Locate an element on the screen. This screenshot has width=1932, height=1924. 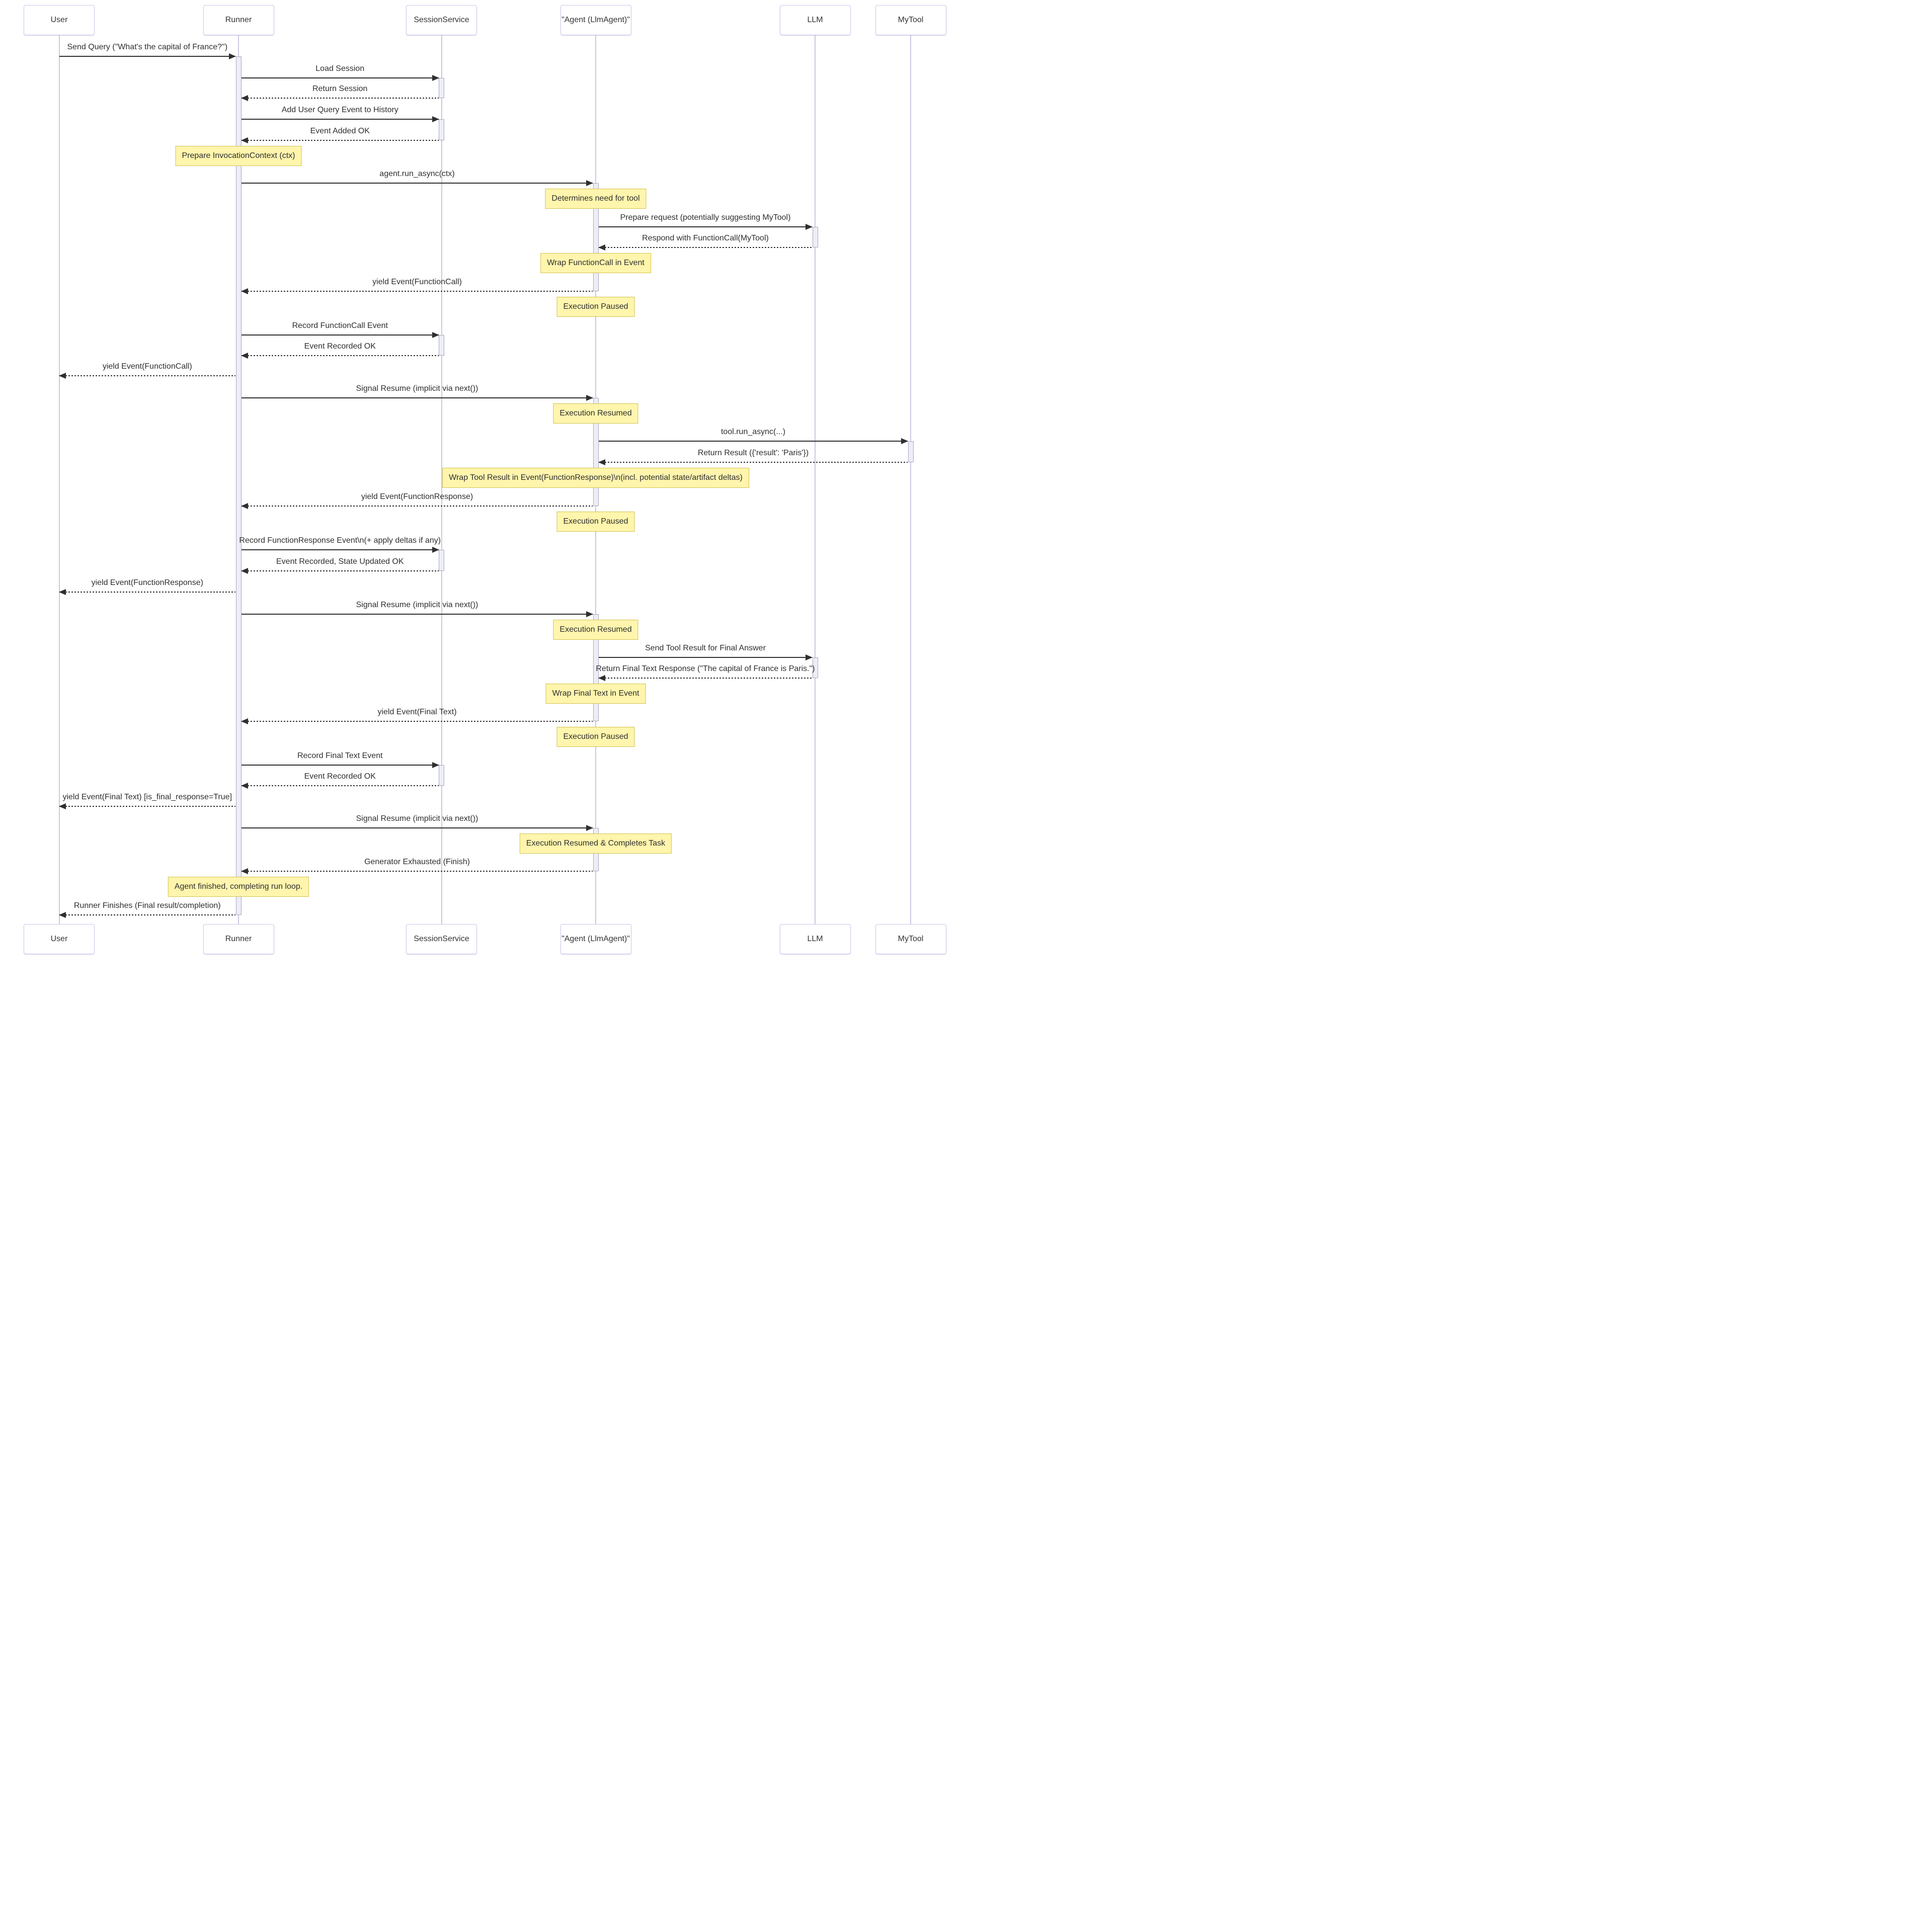
note: Execution Resumed & Completes Task is located at coordinates (595, 843).